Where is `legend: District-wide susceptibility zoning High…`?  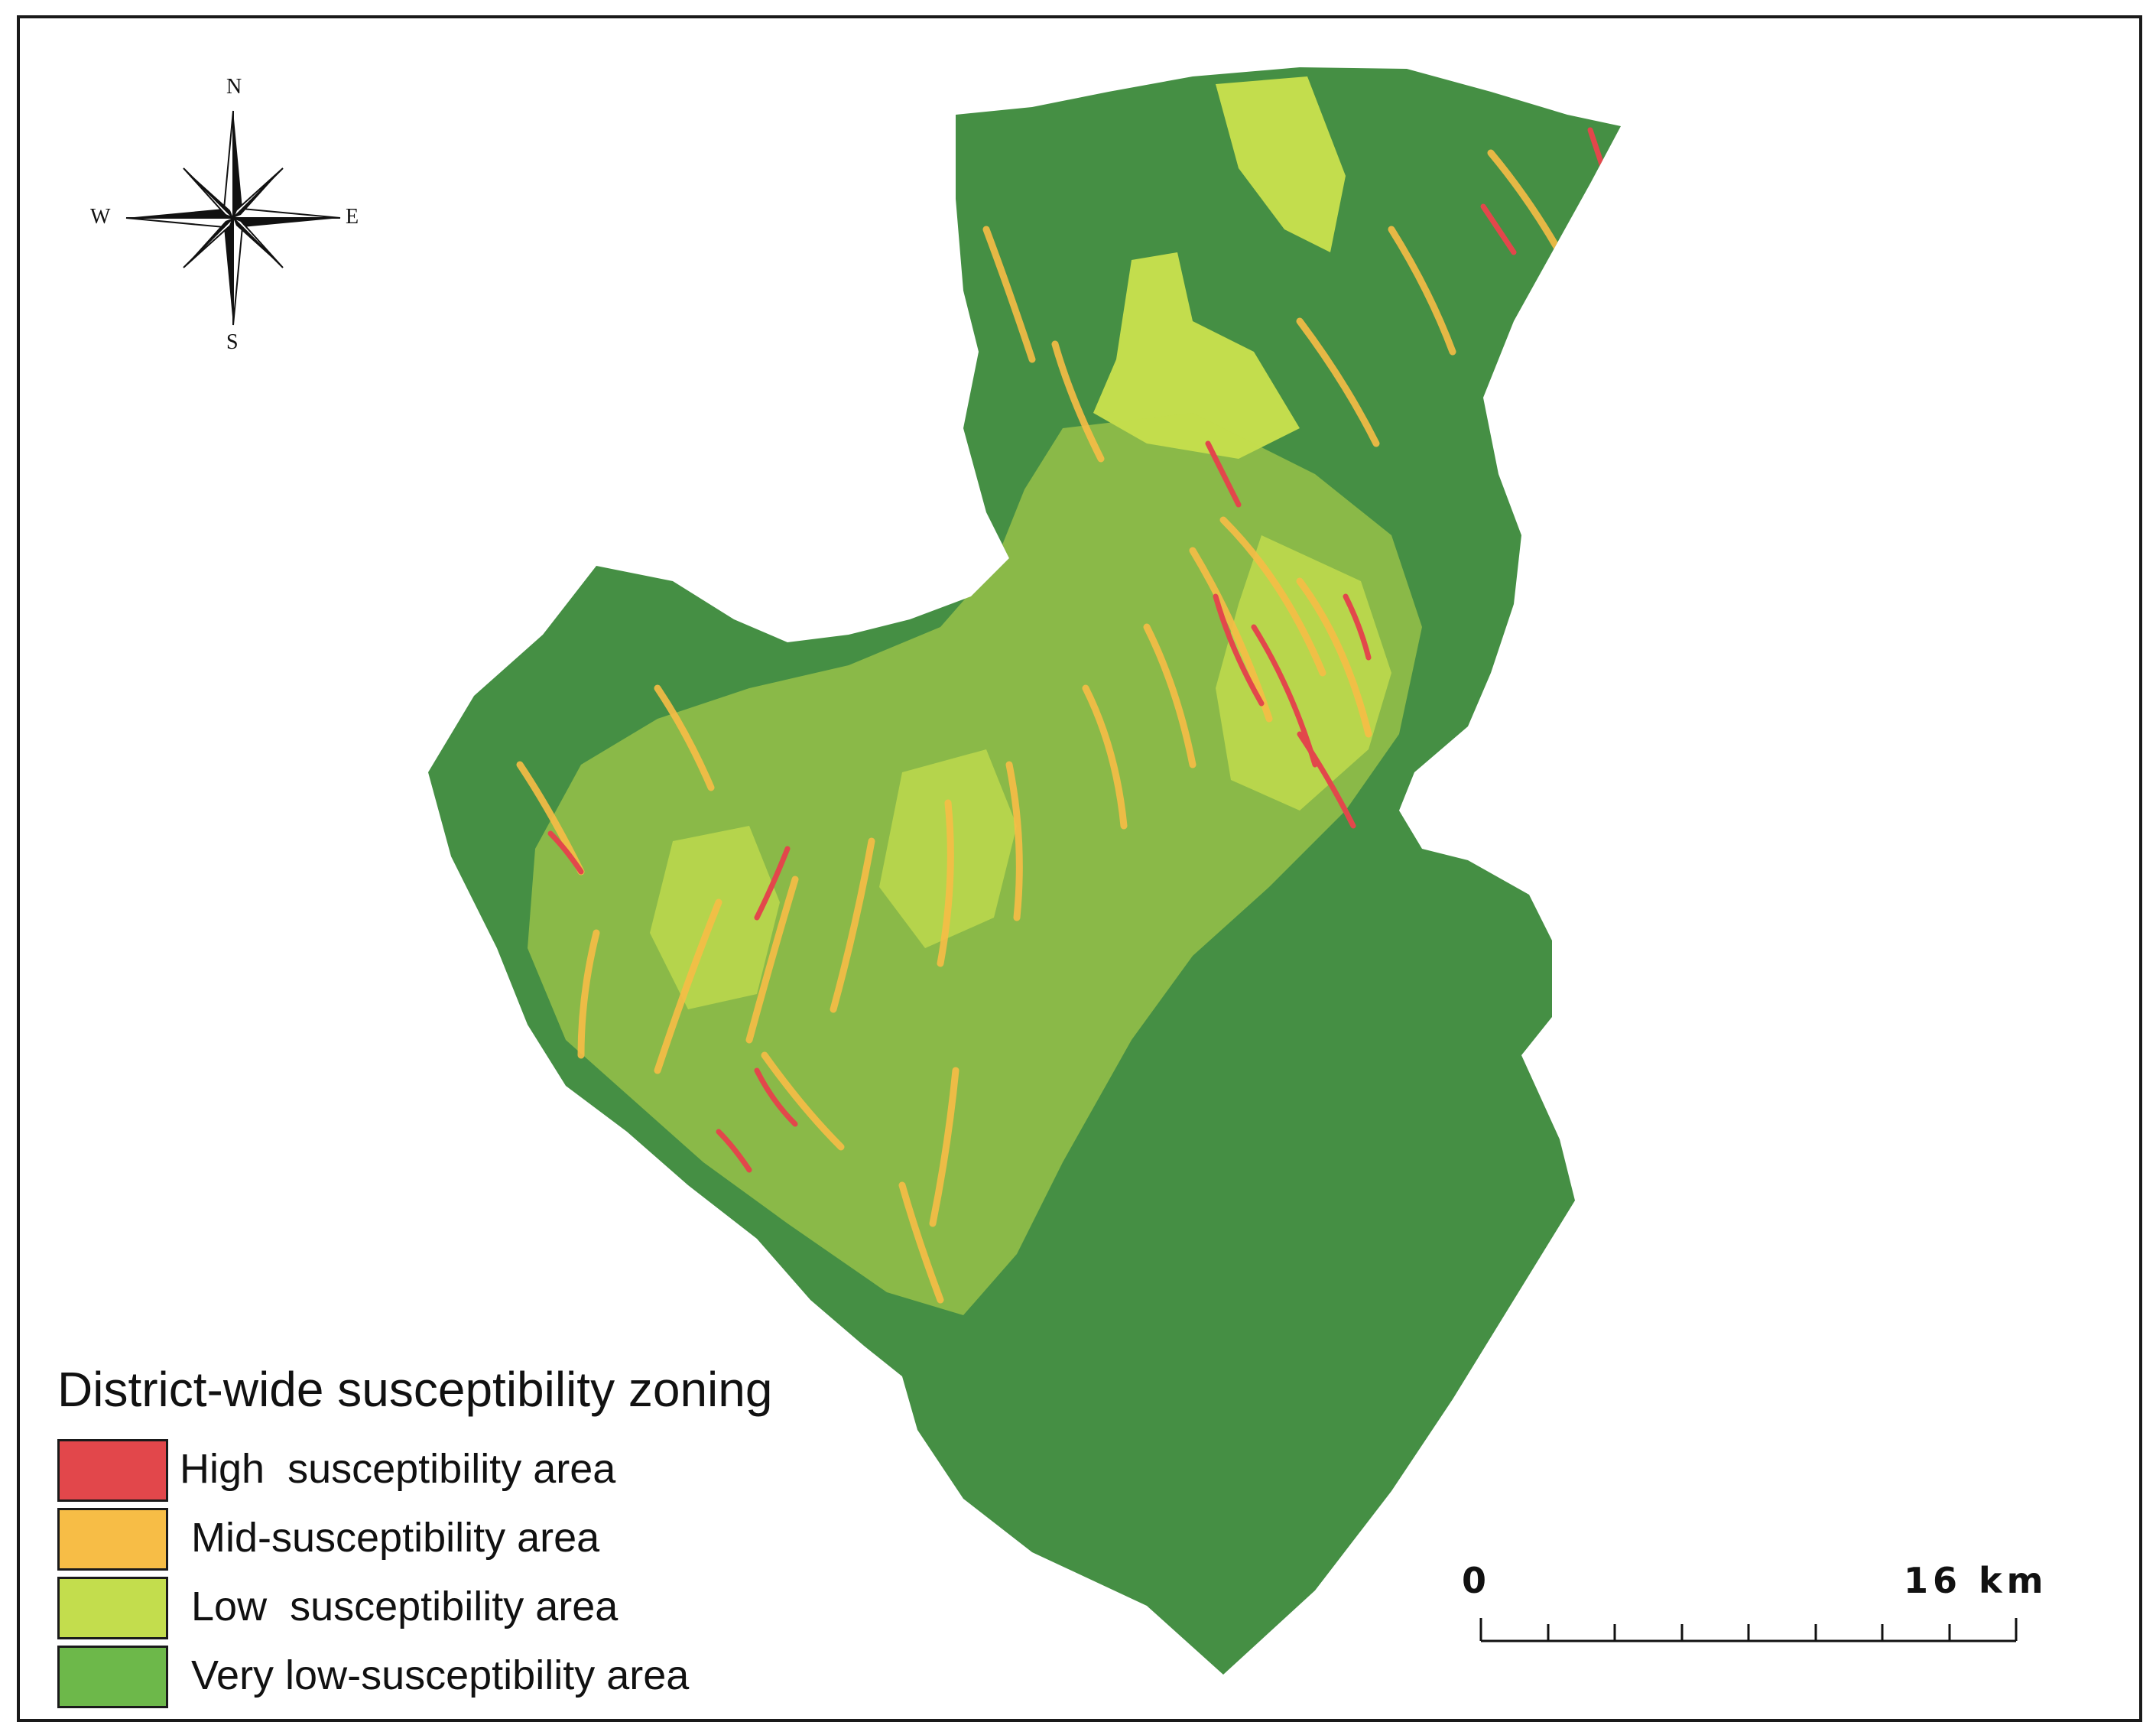
legend: District-wide susceptibility zoning High… is located at coordinates (477, 1537).